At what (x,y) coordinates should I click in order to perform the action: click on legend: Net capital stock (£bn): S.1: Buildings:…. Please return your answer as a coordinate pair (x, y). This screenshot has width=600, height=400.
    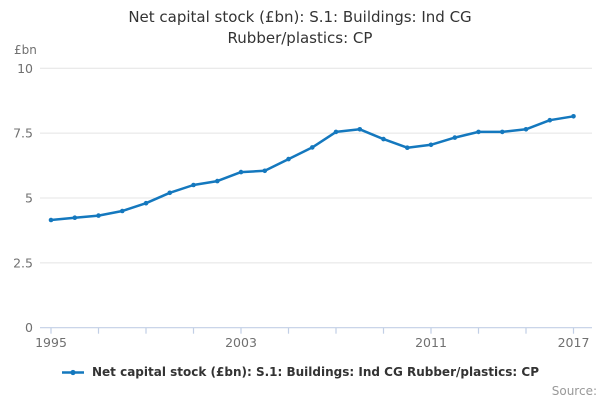
    Looking at the image, I should click on (300, 372).